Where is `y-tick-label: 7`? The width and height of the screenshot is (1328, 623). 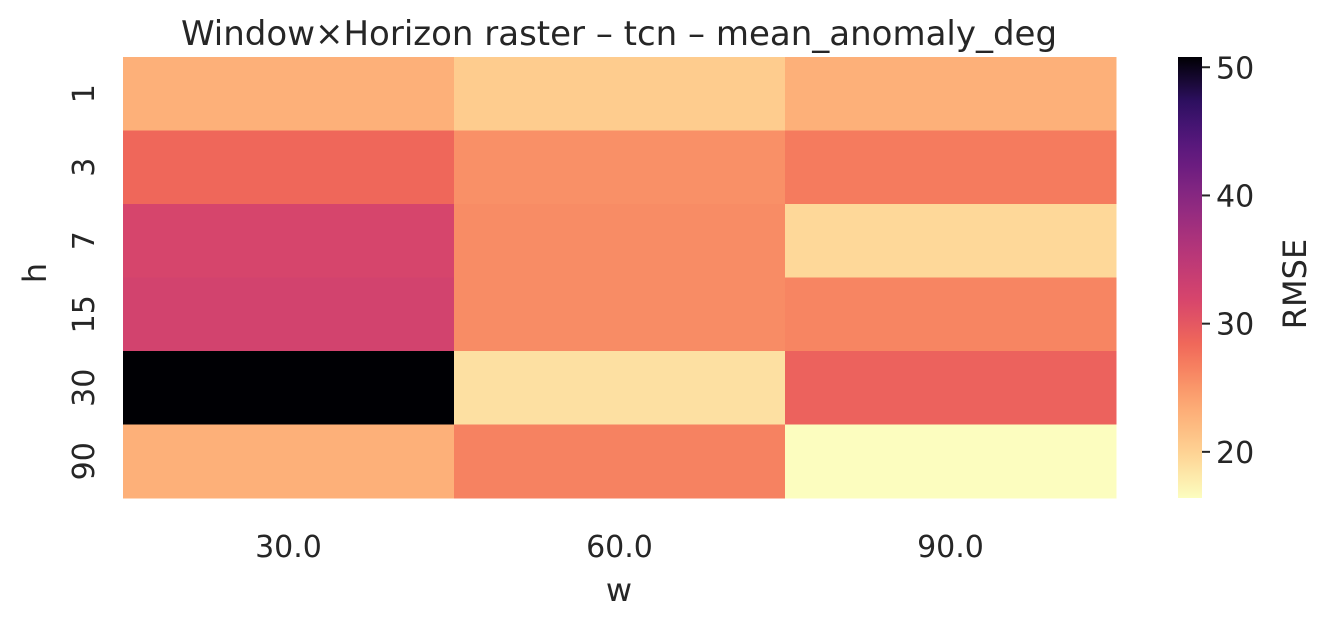
y-tick-label: 7 is located at coordinates (84, 240).